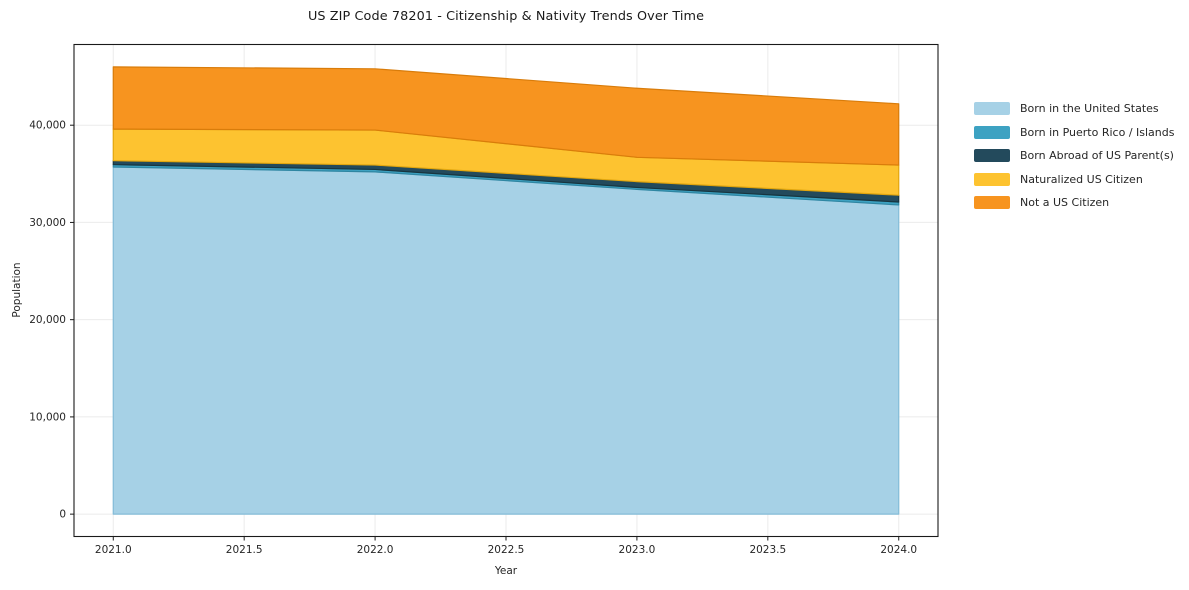 This screenshot has width=1189, height=590. What do you see at coordinates (1081, 179) in the screenshot?
I see `legend-label: Naturalized US Citizen` at bounding box center [1081, 179].